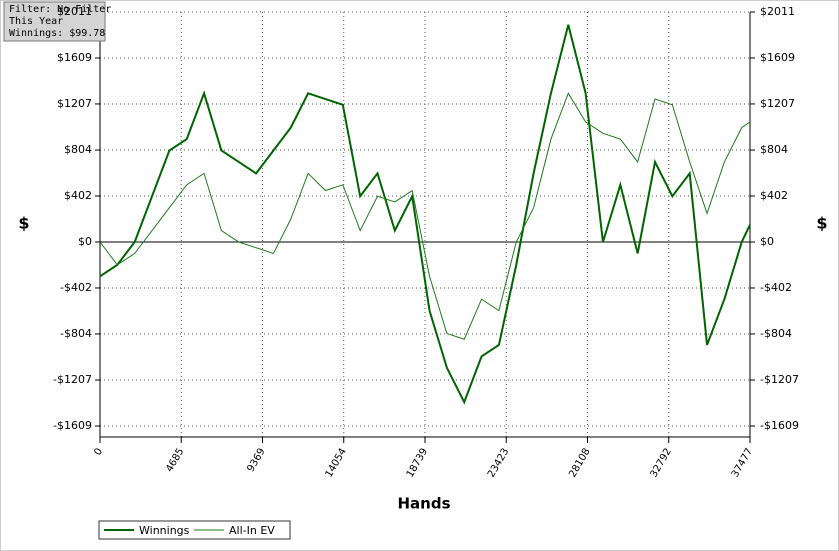 The width and height of the screenshot is (839, 551). I want to click on y2-tick-label: -$402, so click(776, 287).